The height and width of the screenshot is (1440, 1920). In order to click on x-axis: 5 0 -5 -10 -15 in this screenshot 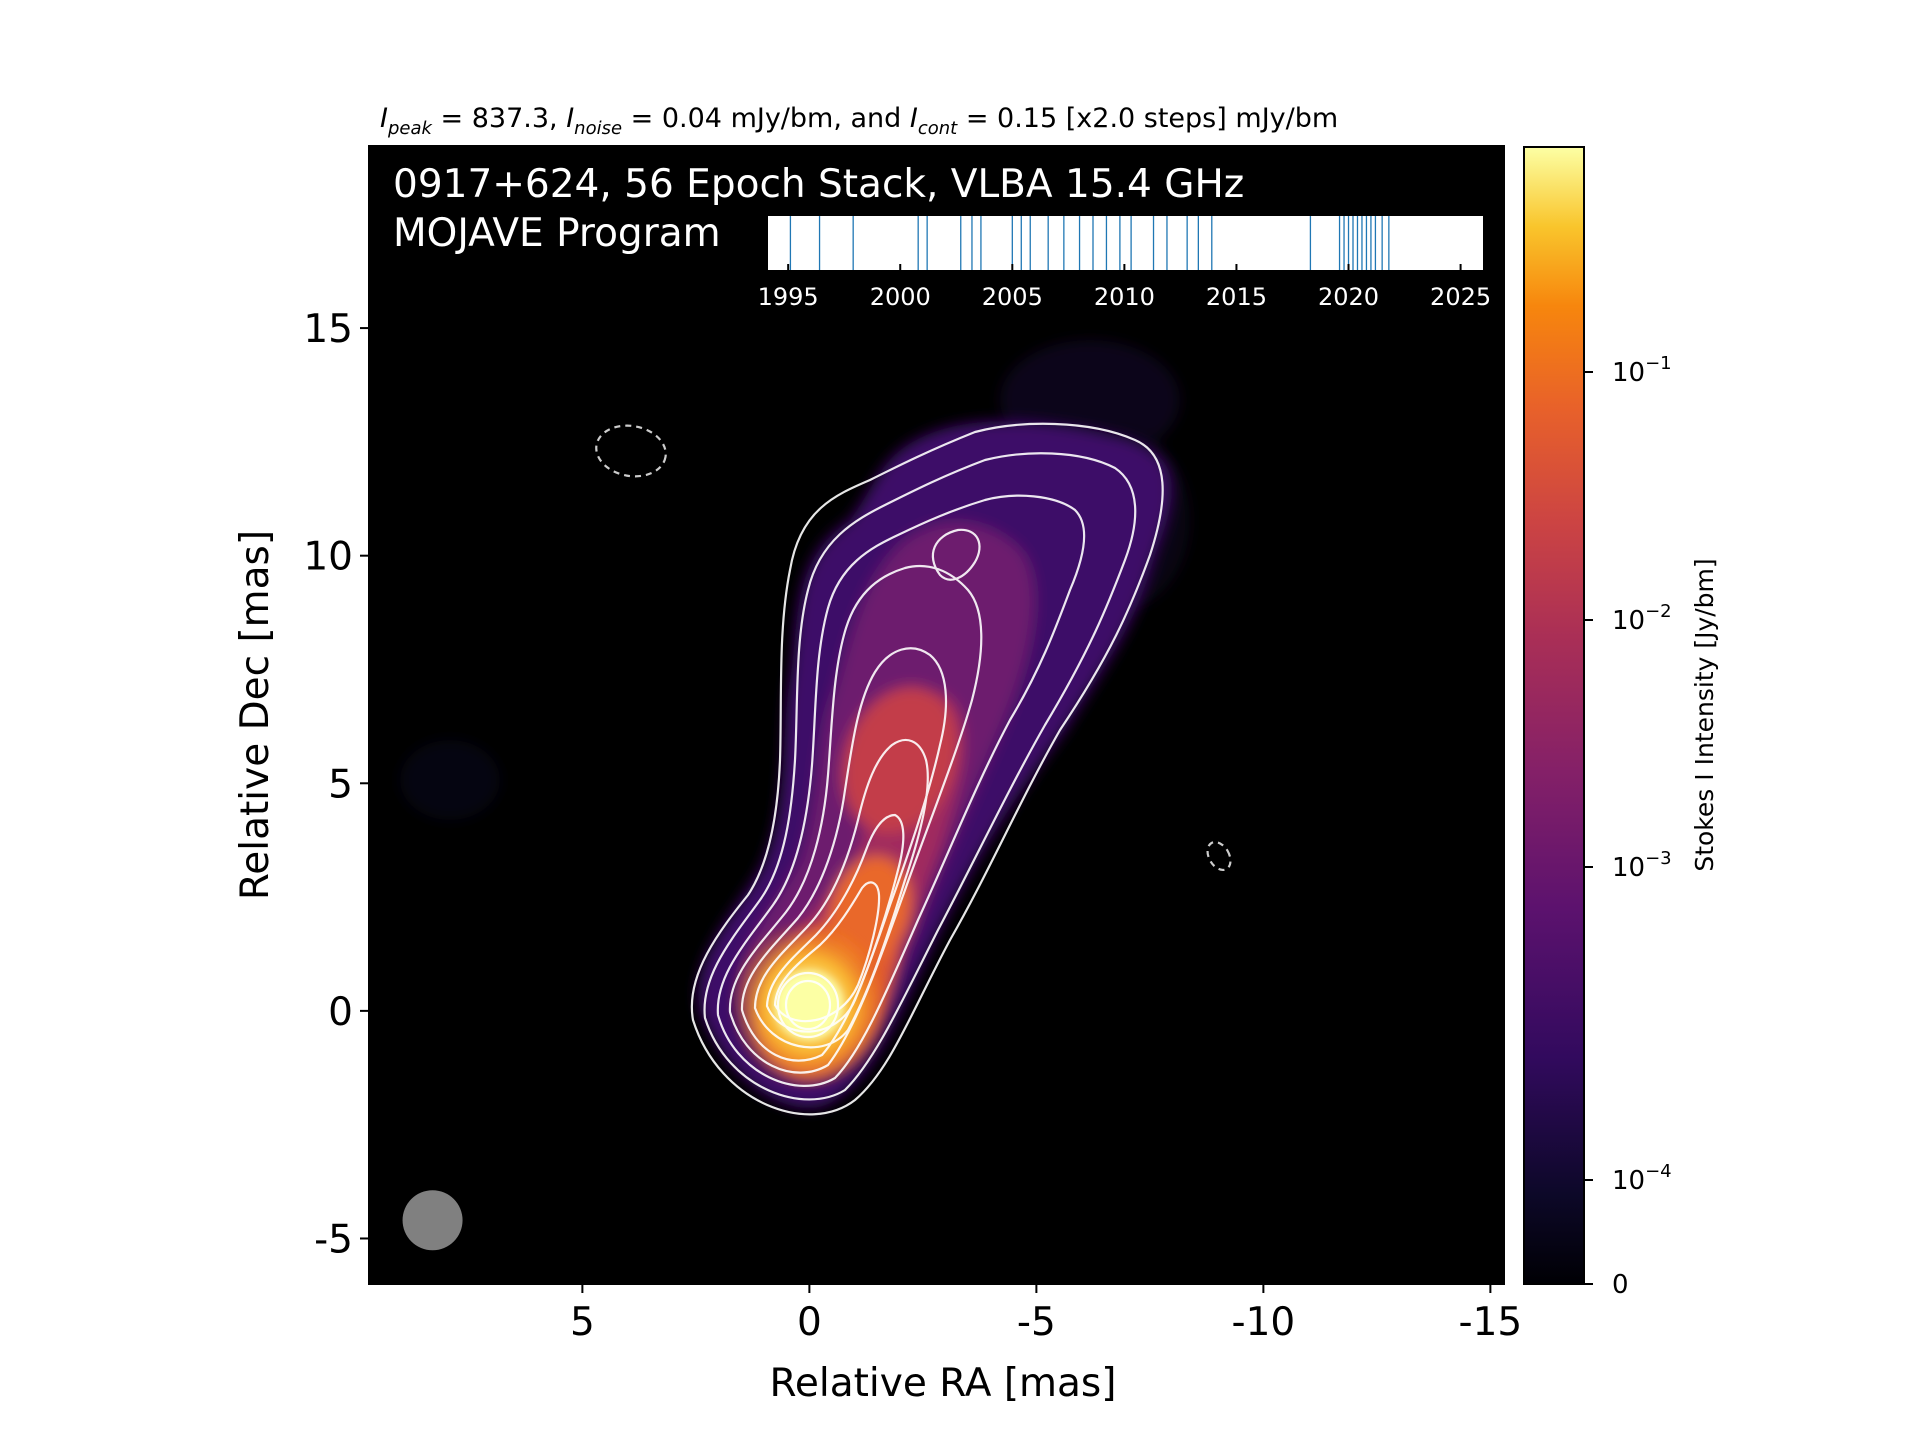, I will do `click(1046, 1314)`.